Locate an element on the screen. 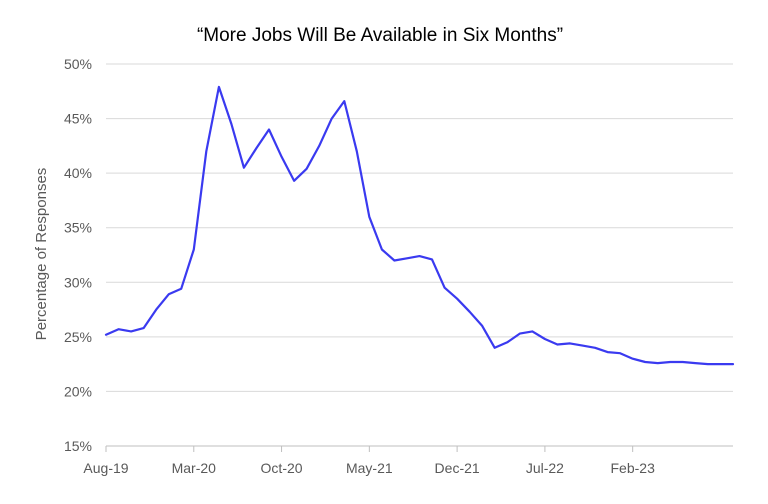 This screenshot has width=768, height=504. x-tick-label: May-21 is located at coordinates (369, 468).